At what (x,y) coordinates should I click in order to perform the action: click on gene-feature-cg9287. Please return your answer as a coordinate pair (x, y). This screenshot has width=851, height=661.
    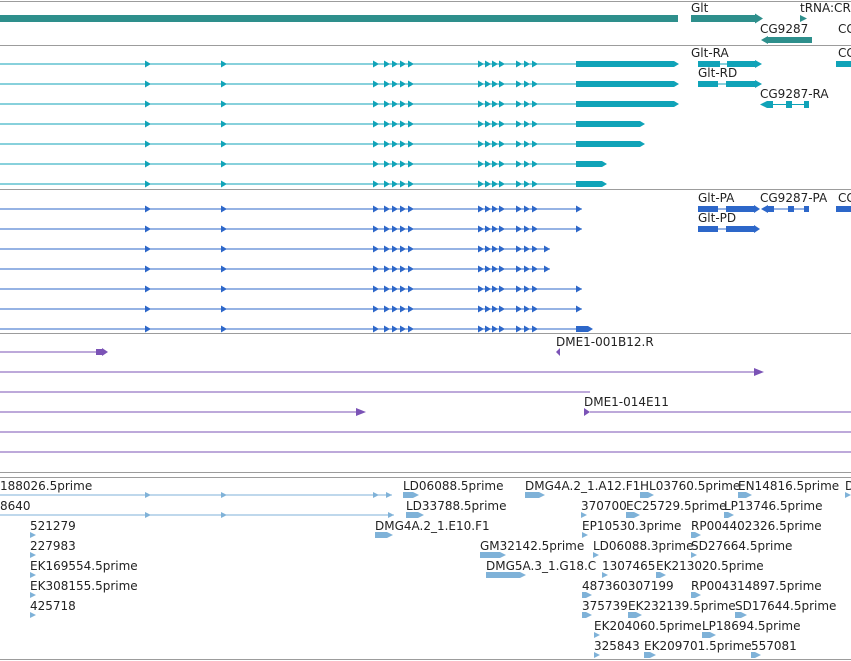
    Looking at the image, I should click on (786, 40).